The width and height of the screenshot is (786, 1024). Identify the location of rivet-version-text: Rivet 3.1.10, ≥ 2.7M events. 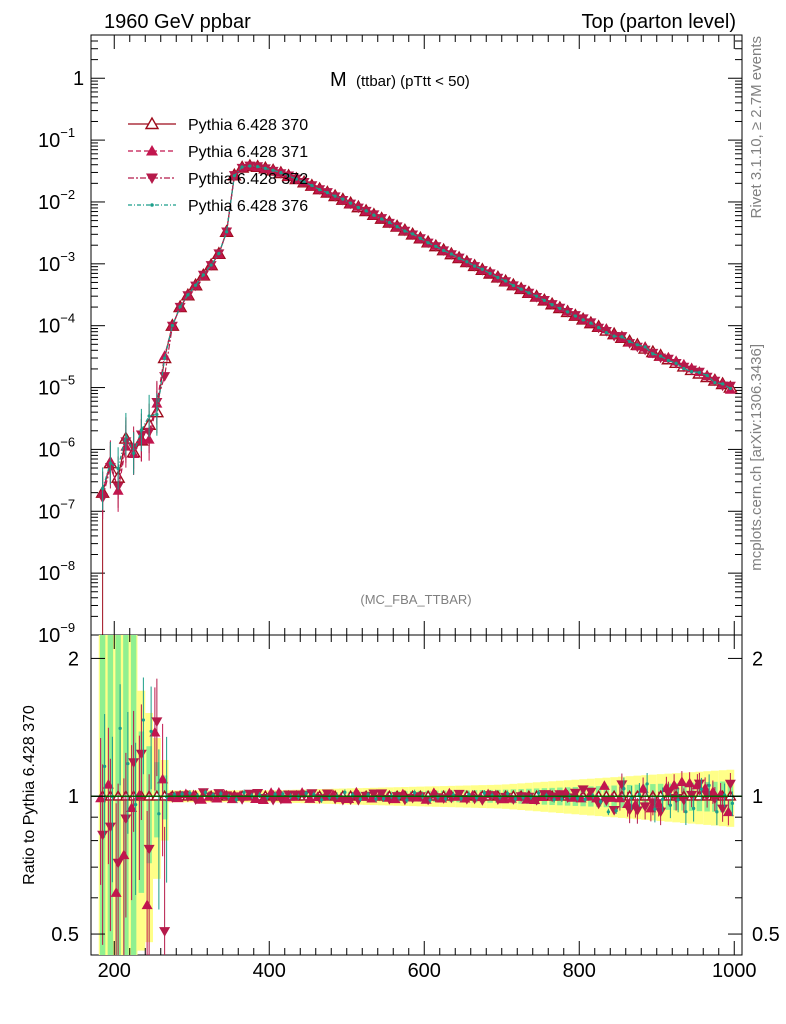
(756, 127).